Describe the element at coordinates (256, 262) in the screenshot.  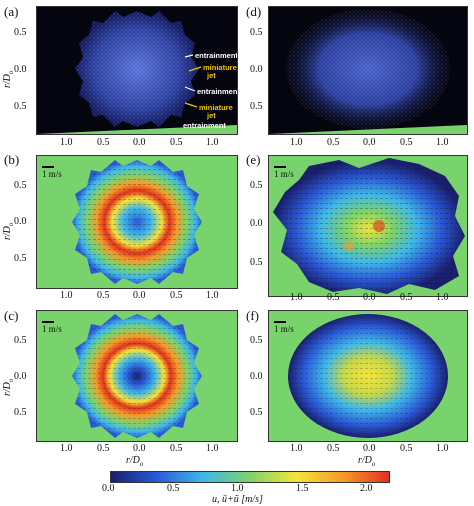
I see `y-tick-e-bot: 0.5` at that location.